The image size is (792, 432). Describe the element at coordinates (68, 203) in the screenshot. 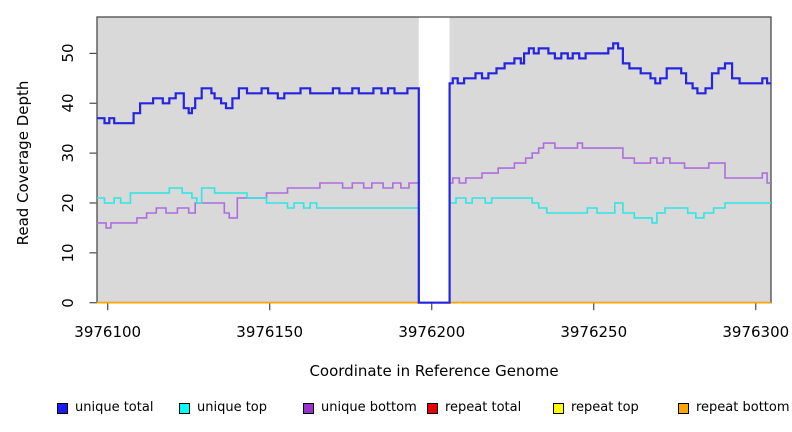

I see `y-tick-label: 20` at that location.